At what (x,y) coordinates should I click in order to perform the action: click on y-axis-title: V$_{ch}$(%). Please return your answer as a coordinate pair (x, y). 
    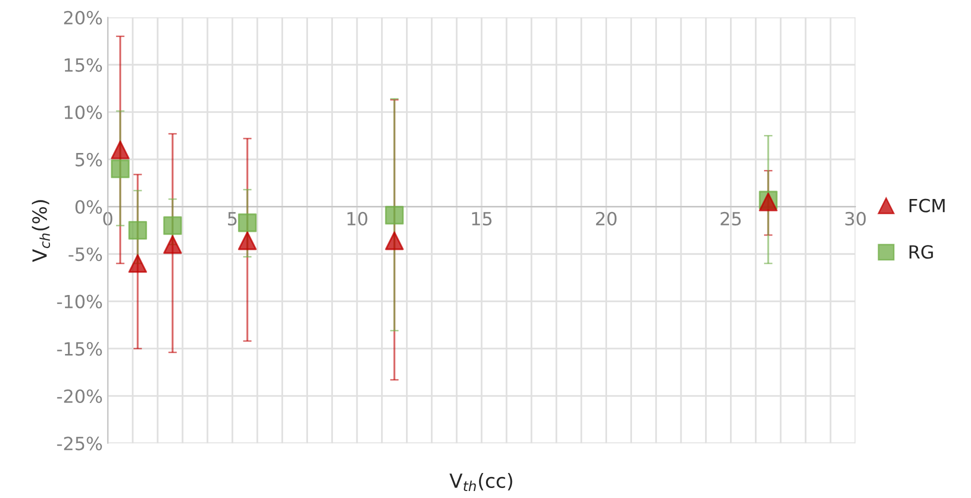
    Looking at the image, I should click on (41, 231).